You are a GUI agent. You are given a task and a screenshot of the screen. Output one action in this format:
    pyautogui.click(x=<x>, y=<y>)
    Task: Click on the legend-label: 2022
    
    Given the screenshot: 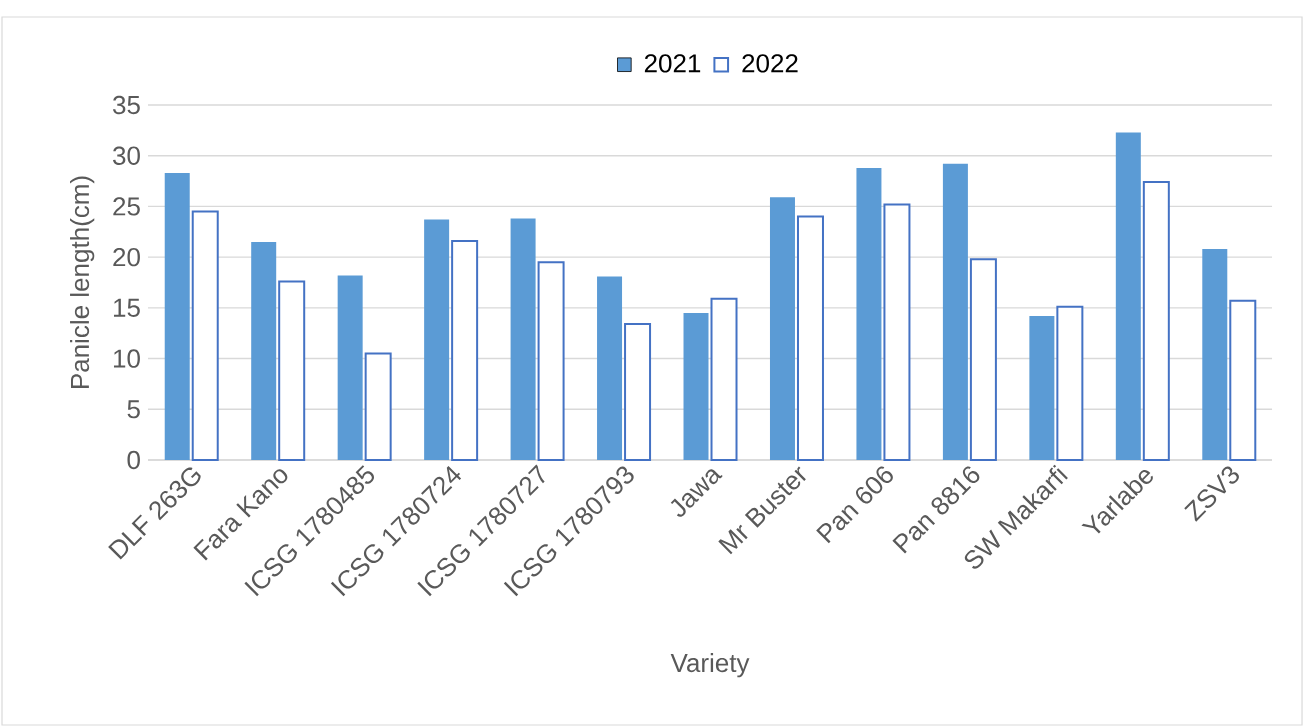 What is the action you would take?
    pyautogui.click(x=770, y=63)
    